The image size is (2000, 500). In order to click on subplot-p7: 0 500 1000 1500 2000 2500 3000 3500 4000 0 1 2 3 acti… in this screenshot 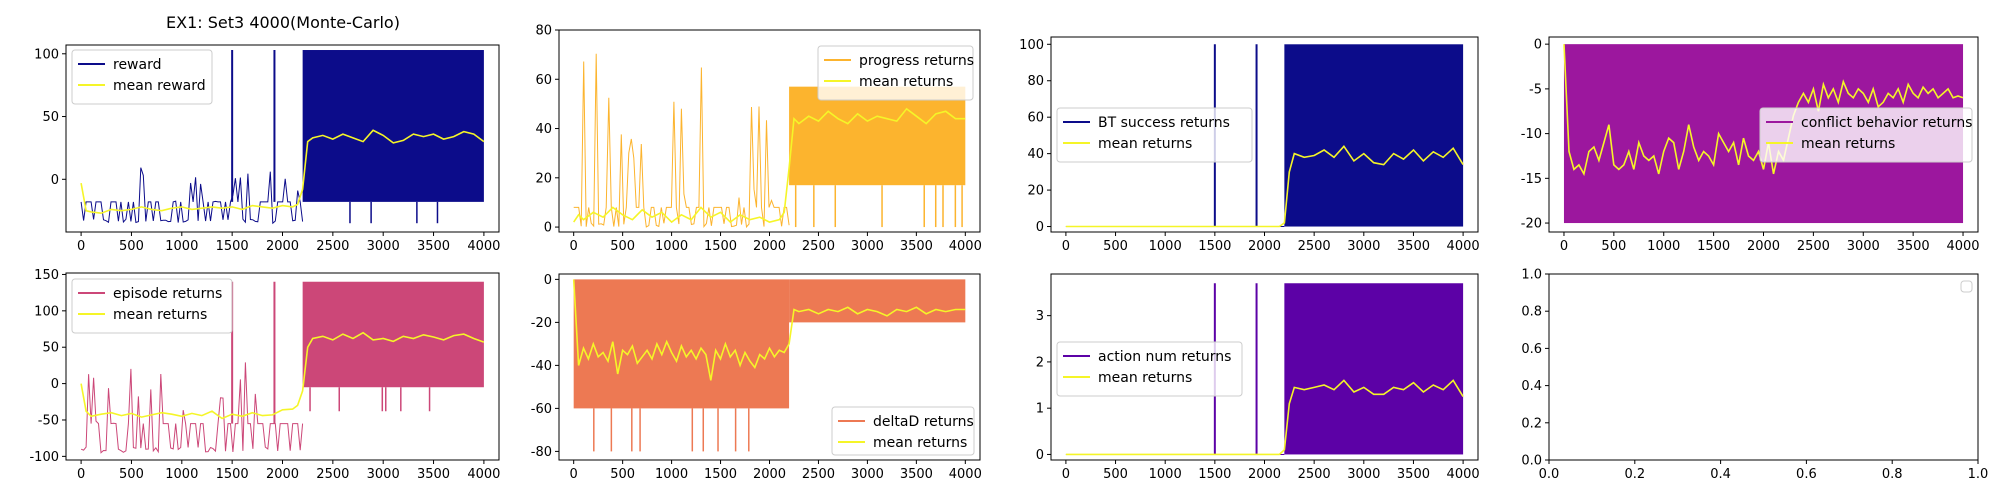, I will do `click(1258, 377)`.